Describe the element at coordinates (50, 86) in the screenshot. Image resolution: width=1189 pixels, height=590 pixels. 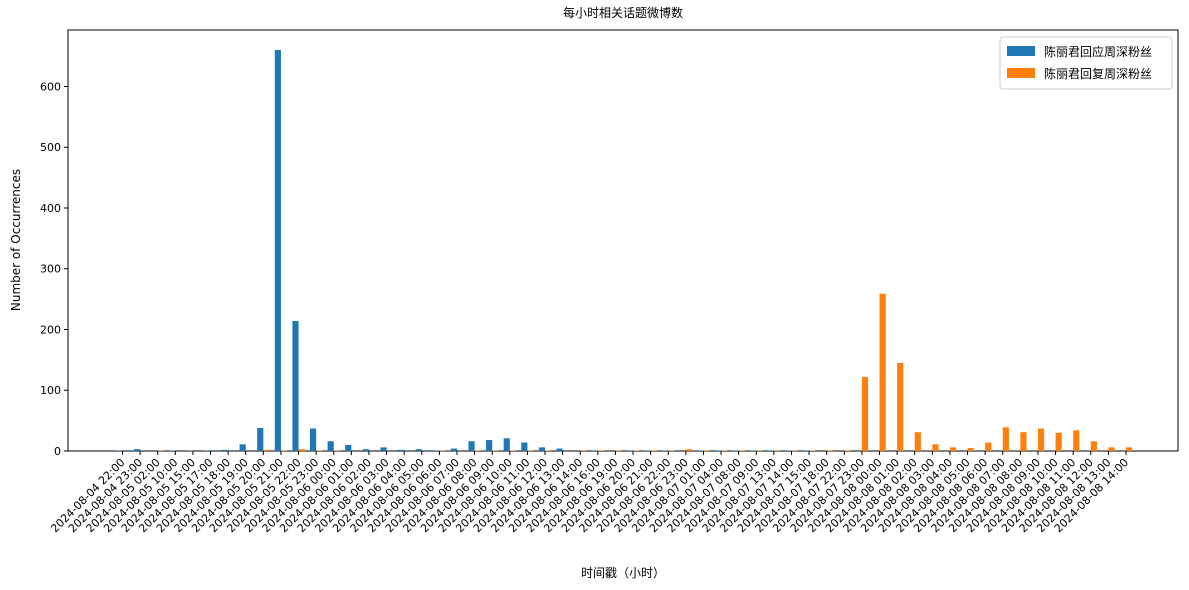
I see `y-tick-label: 600` at that location.